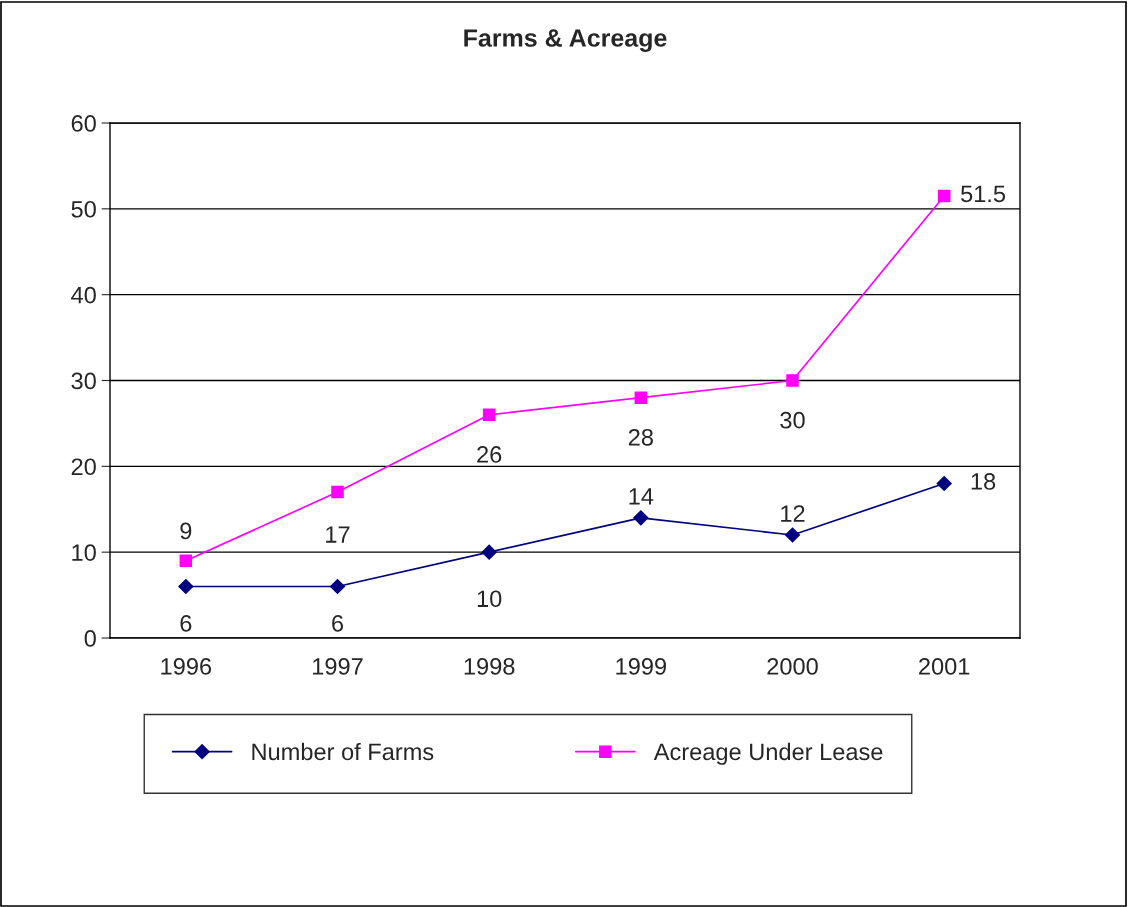 The width and height of the screenshot is (1128, 907). What do you see at coordinates (565, 40) in the screenshot?
I see `chart-title: Farms & Acreage` at bounding box center [565, 40].